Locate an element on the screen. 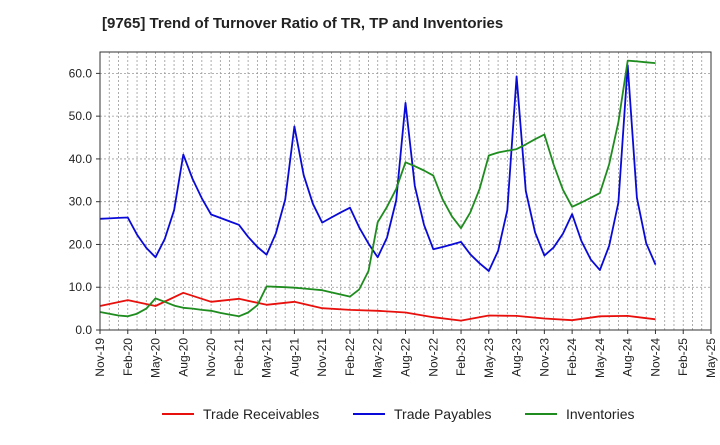  x-tick-label: Feb-23 is located at coordinates (461, 357).